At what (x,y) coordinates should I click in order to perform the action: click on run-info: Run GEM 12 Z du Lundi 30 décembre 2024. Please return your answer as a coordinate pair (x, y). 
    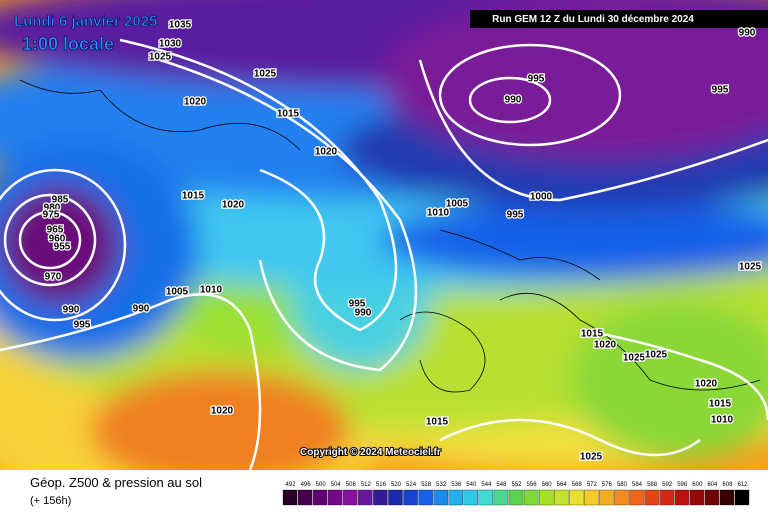
    Looking at the image, I should click on (593, 19).